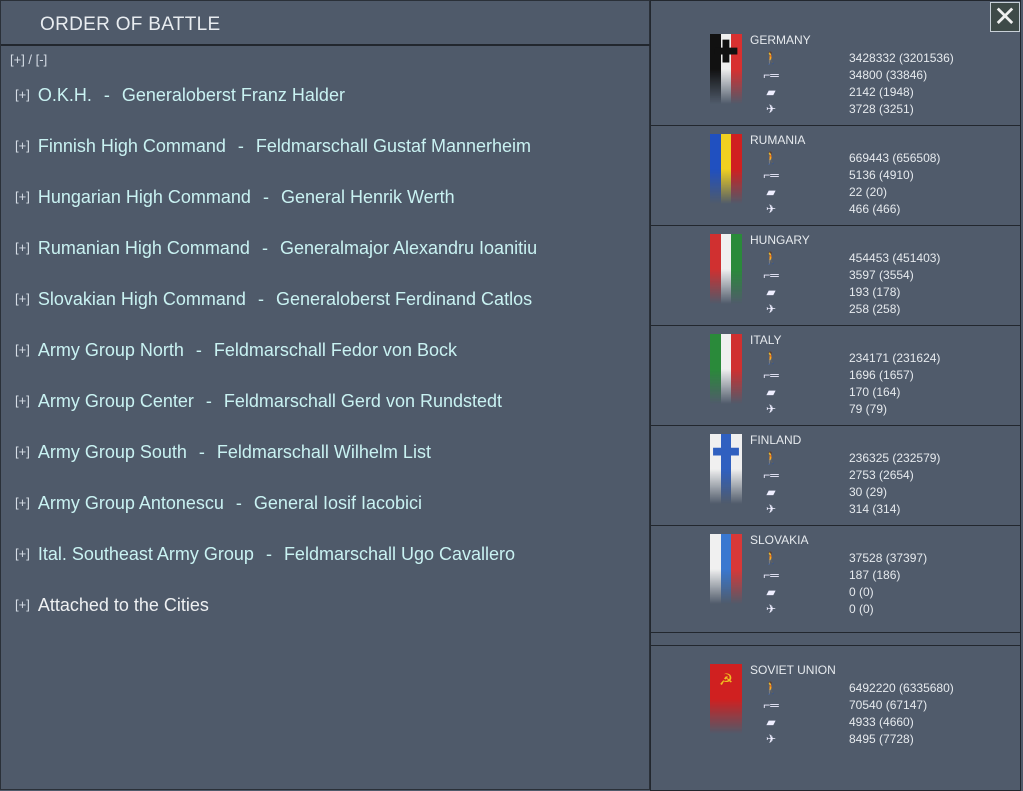 Image resolution: width=1023 pixels, height=791 pixels. What do you see at coordinates (823, 191) in the screenshot?
I see `stat-row: ▰ 22 (20)` at bounding box center [823, 191].